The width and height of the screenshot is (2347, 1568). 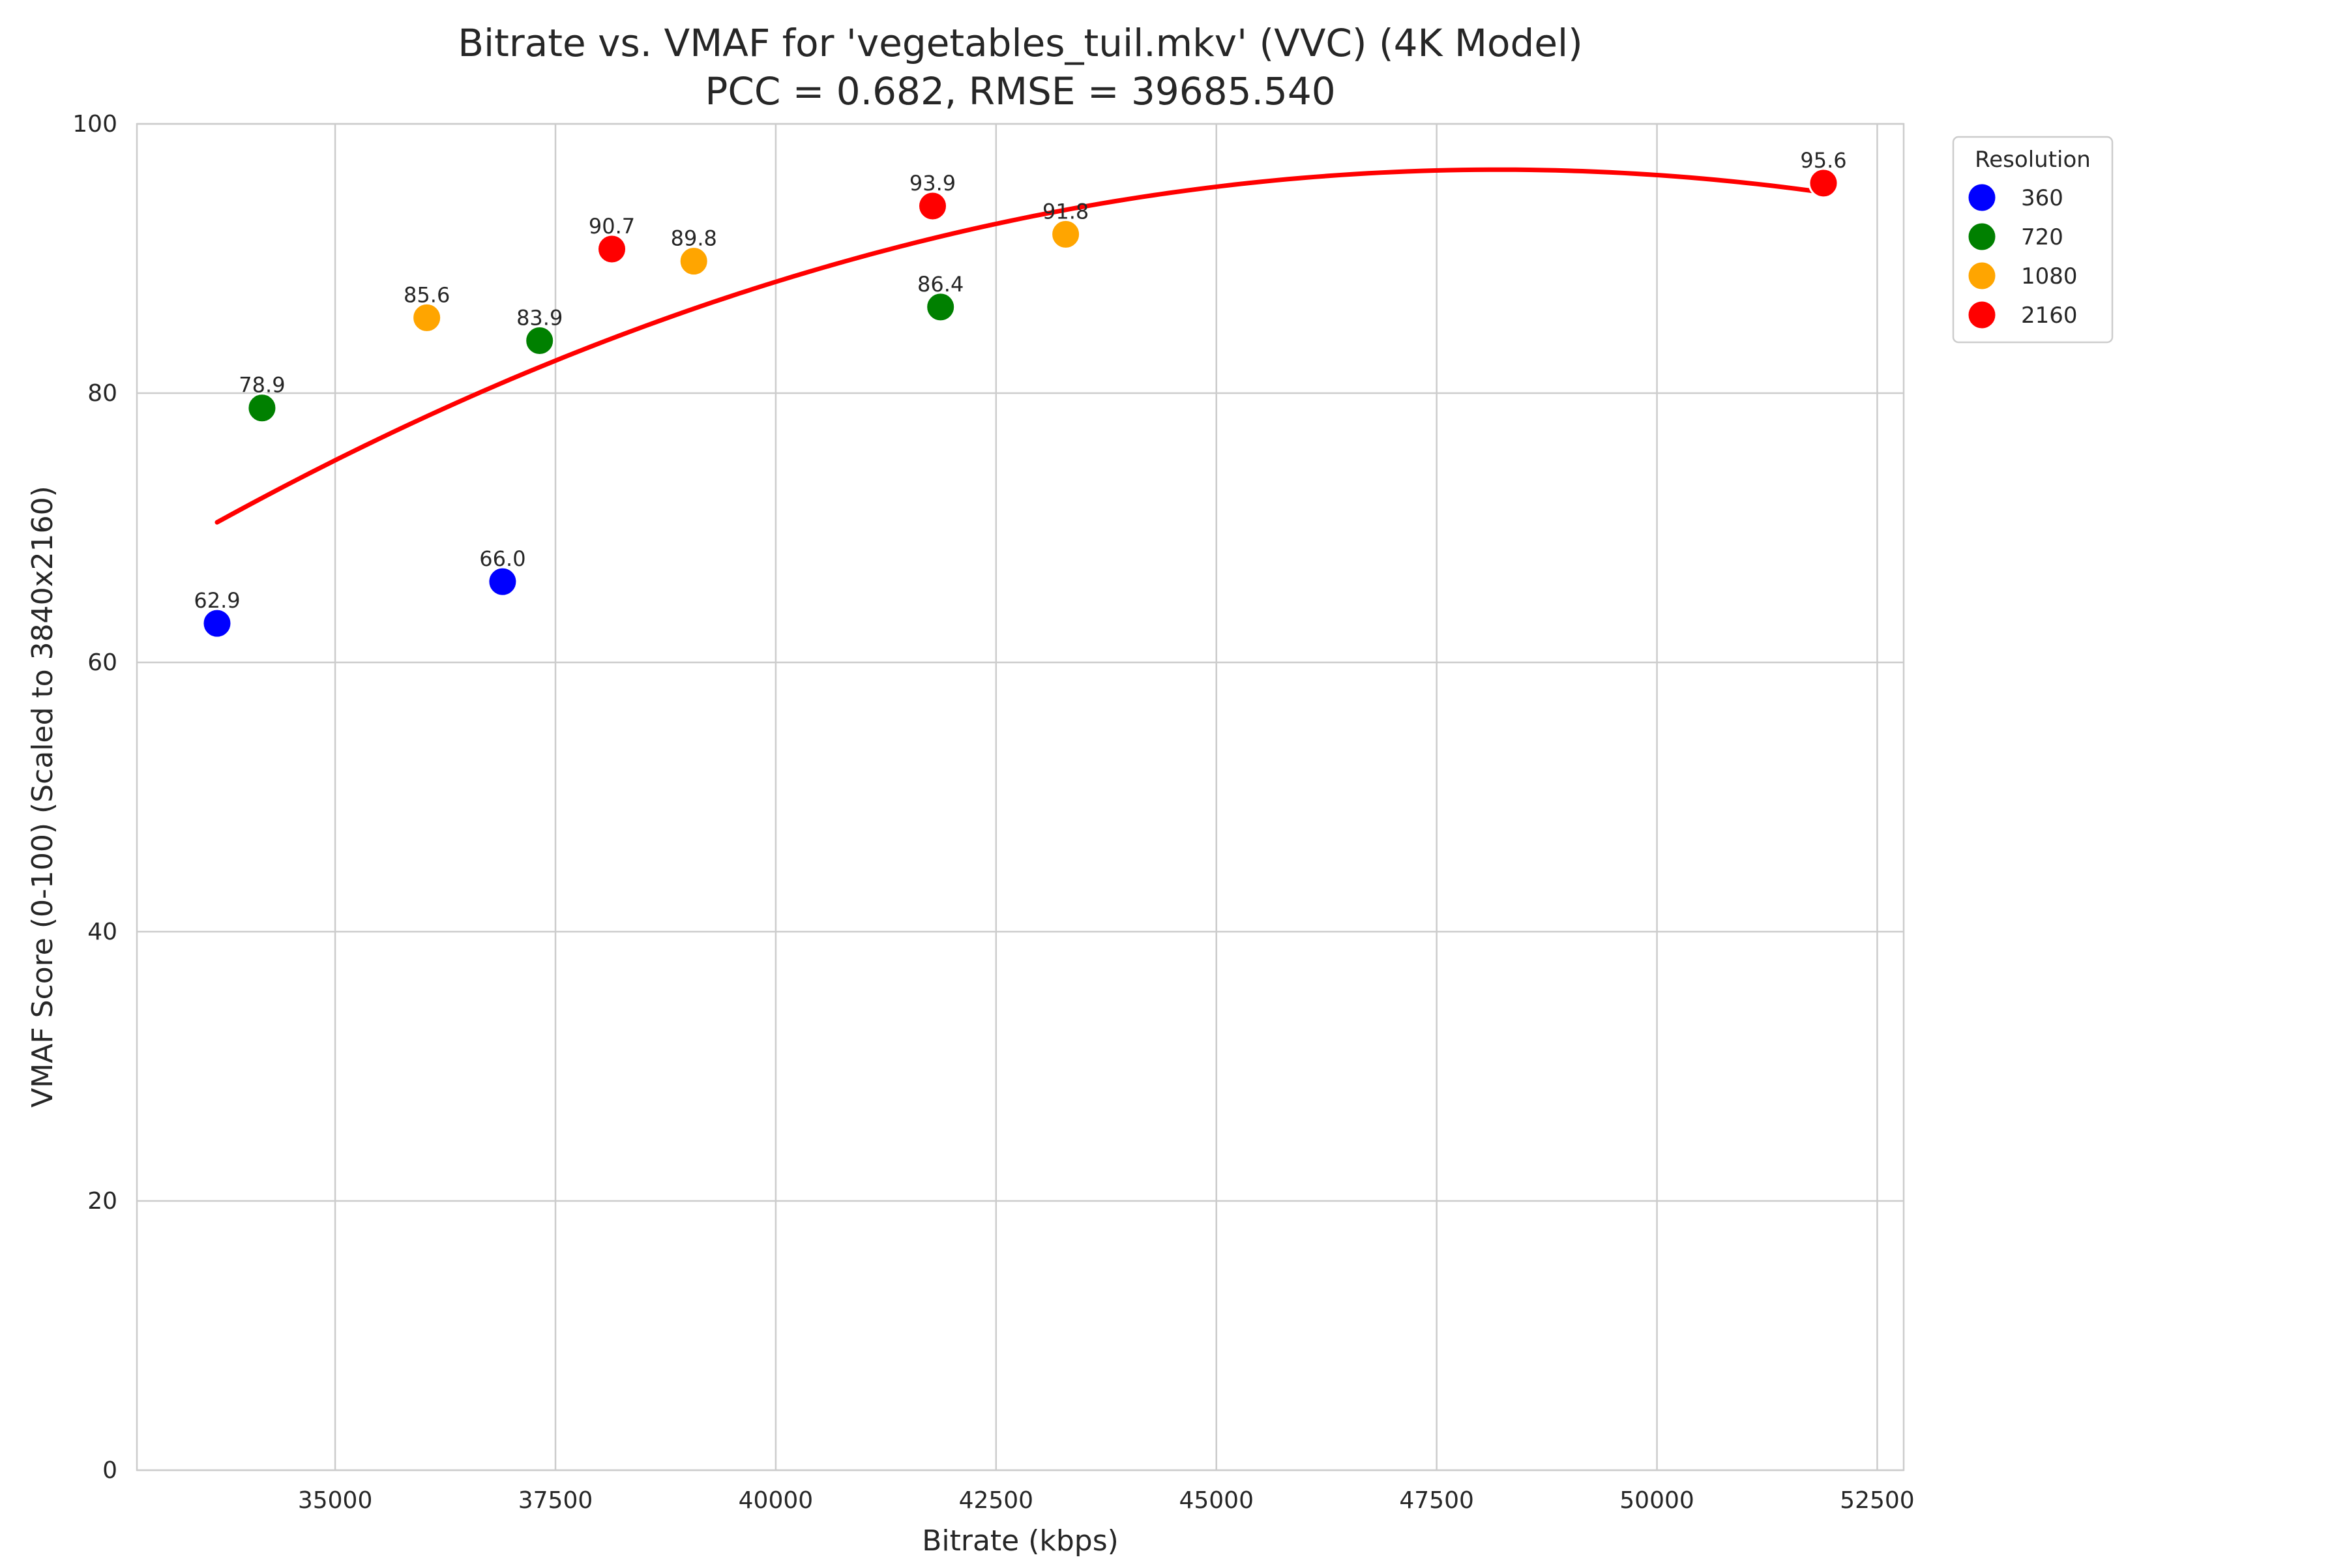 What do you see at coordinates (335, 1501) in the screenshot?
I see `x-tick-label: 35000` at bounding box center [335, 1501].